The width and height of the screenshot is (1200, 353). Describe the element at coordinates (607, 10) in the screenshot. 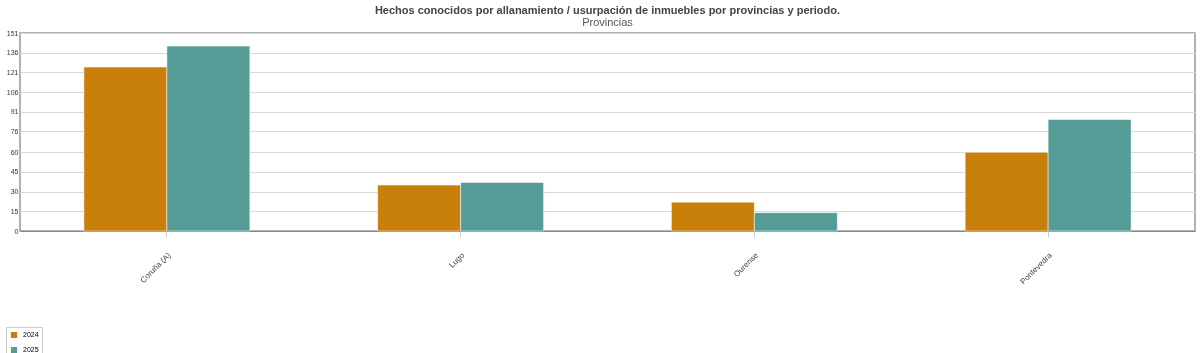

I see `chart-title: Hechos conocidos por allanamiento / usurpación de inmuebles por provincias y periodo.` at that location.